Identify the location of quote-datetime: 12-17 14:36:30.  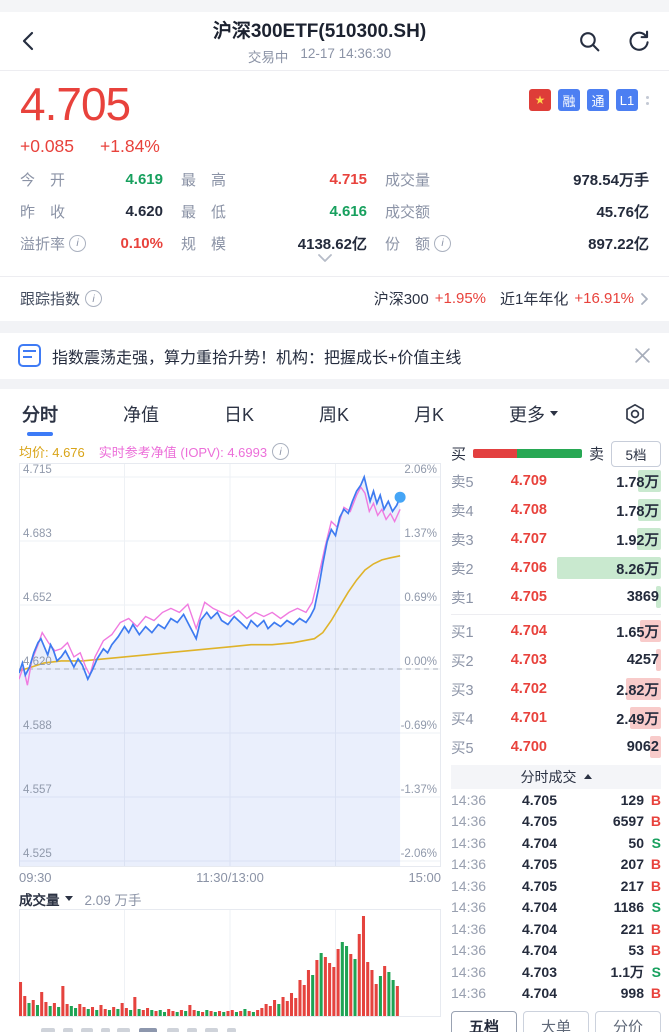
(346, 53).